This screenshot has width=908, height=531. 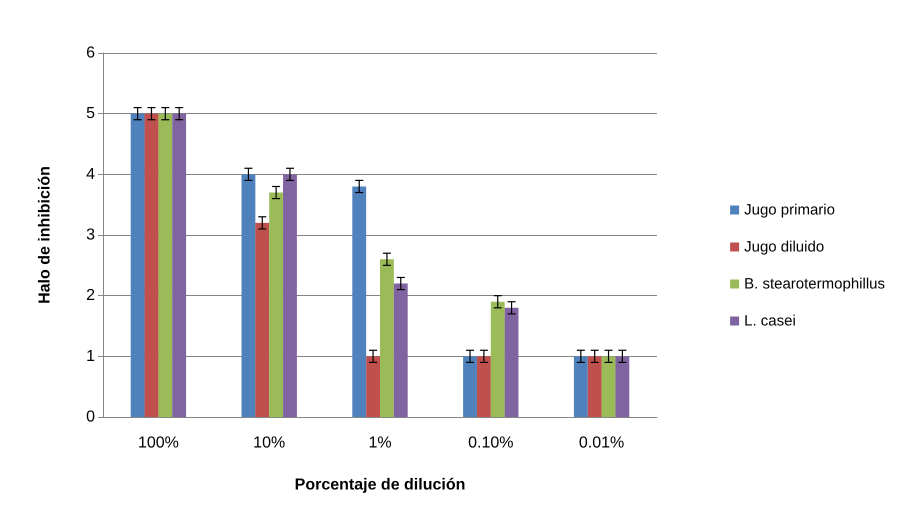 I want to click on legend-label: B. stearotermophillus, so click(x=815, y=284).